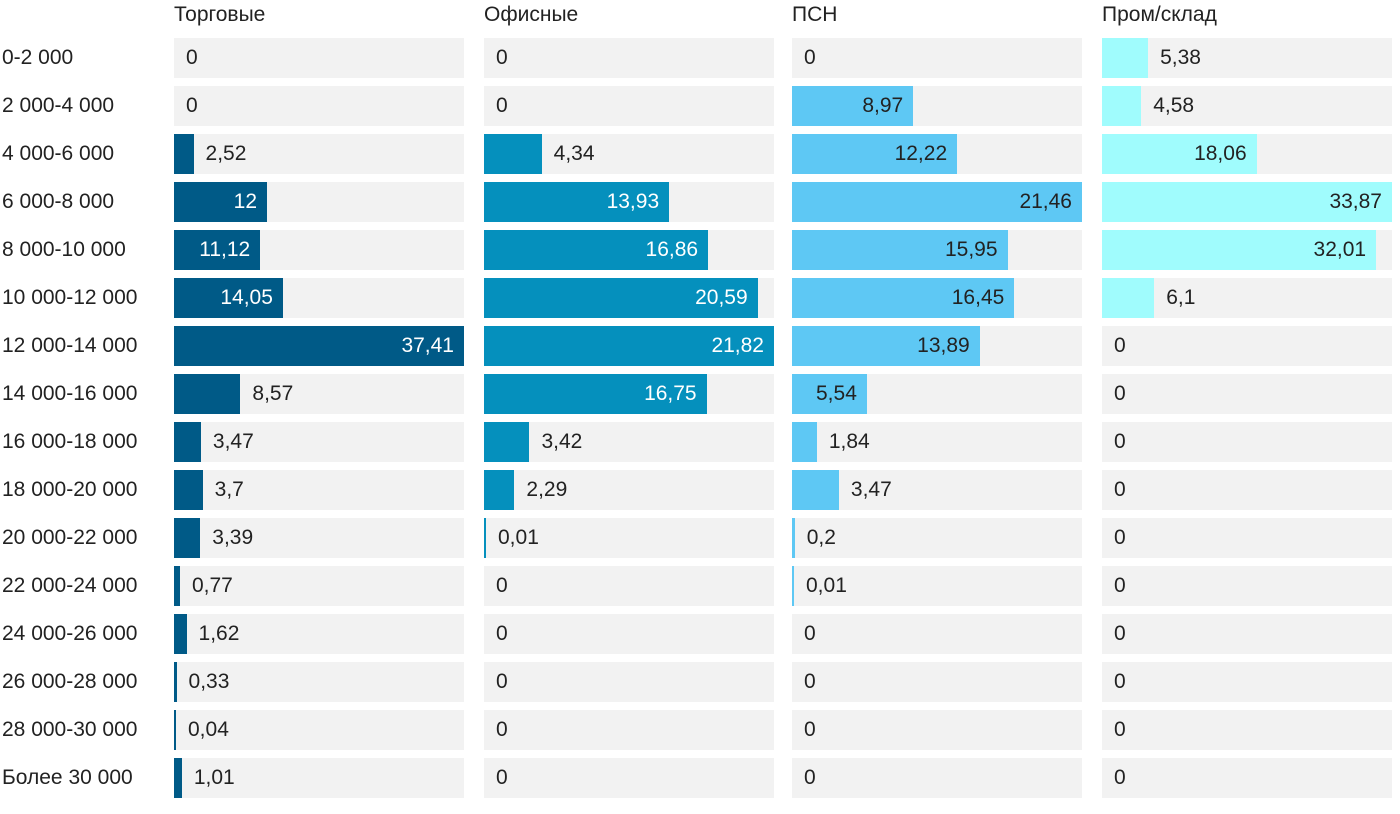  Describe the element at coordinates (209, 681) in the screenshot. I see `data-label: 0,33` at that location.